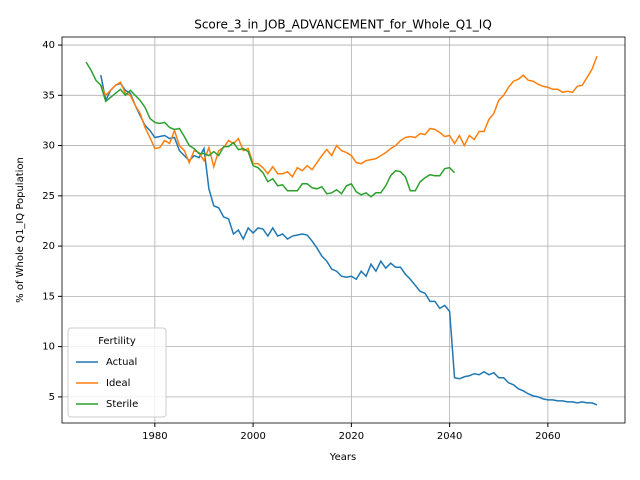 This screenshot has height=480, width=640. Describe the element at coordinates (48, 95) in the screenshot. I see `y-tick-label: 35` at that location.